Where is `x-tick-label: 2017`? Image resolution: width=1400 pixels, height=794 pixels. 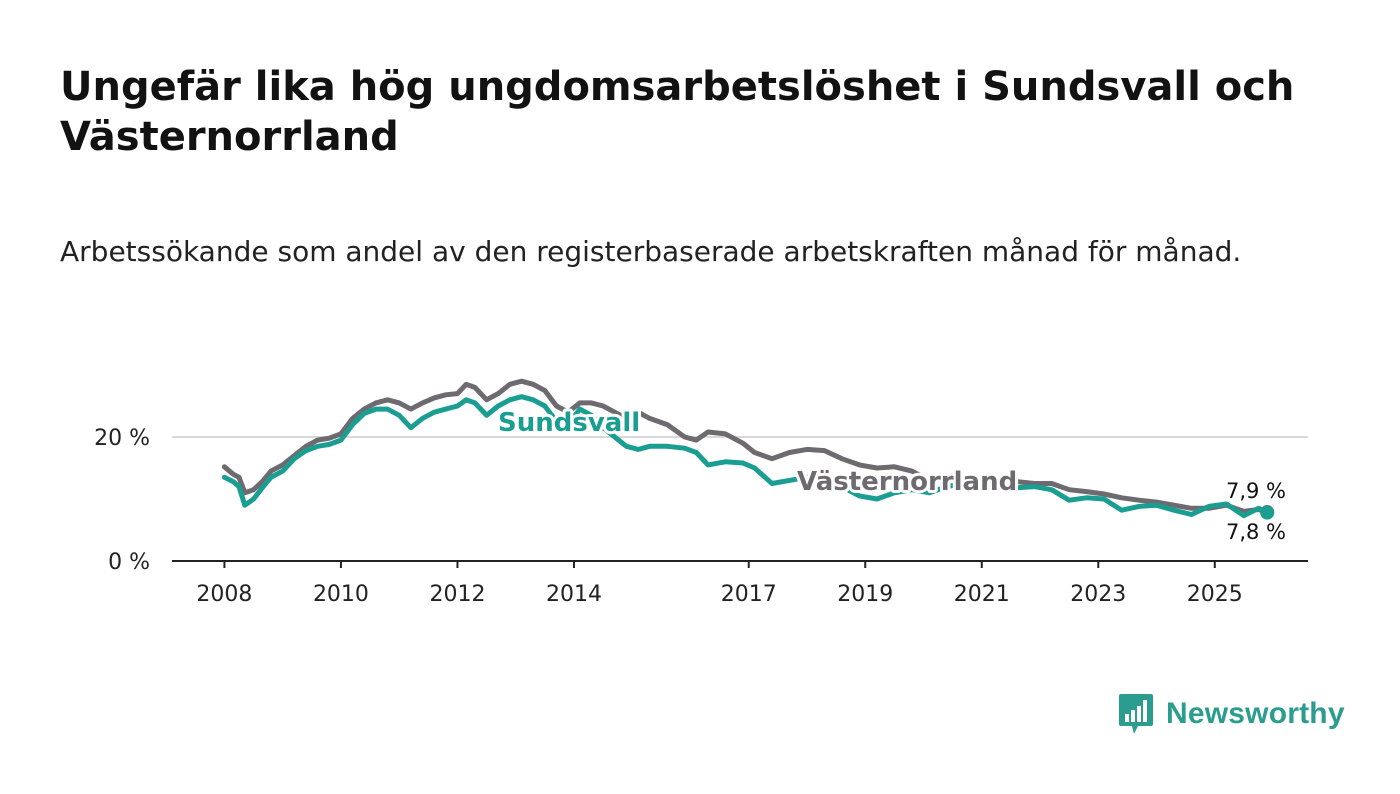
x-tick-label: 2017 is located at coordinates (749, 594).